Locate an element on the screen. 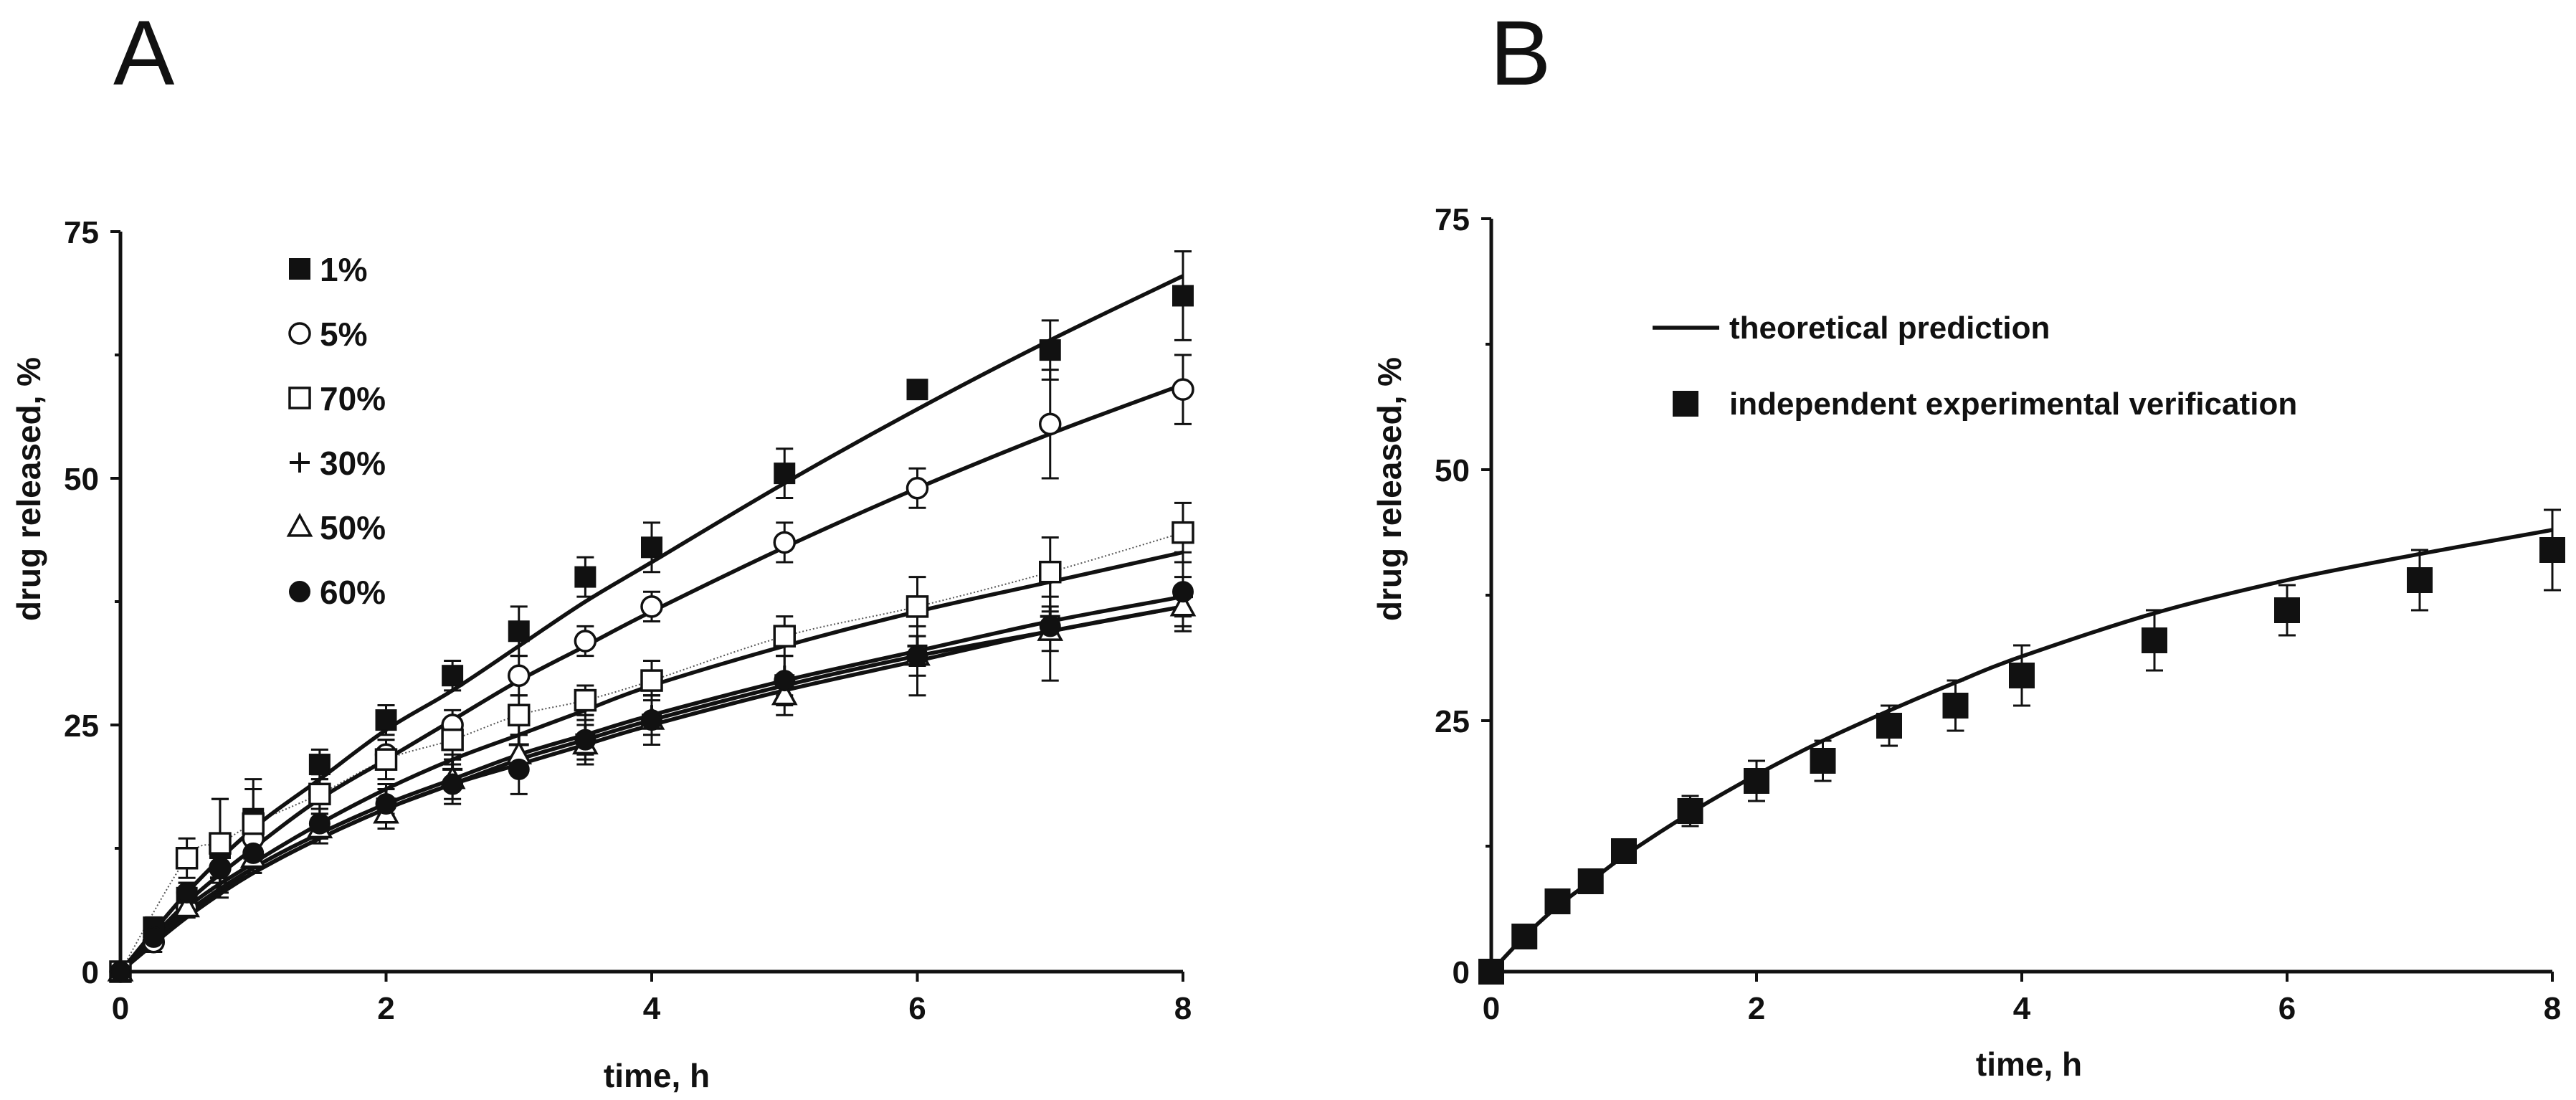 Image resolution: width=2576 pixels, height=1100 pixels. series-30pct-fit-line is located at coordinates (651, 784).